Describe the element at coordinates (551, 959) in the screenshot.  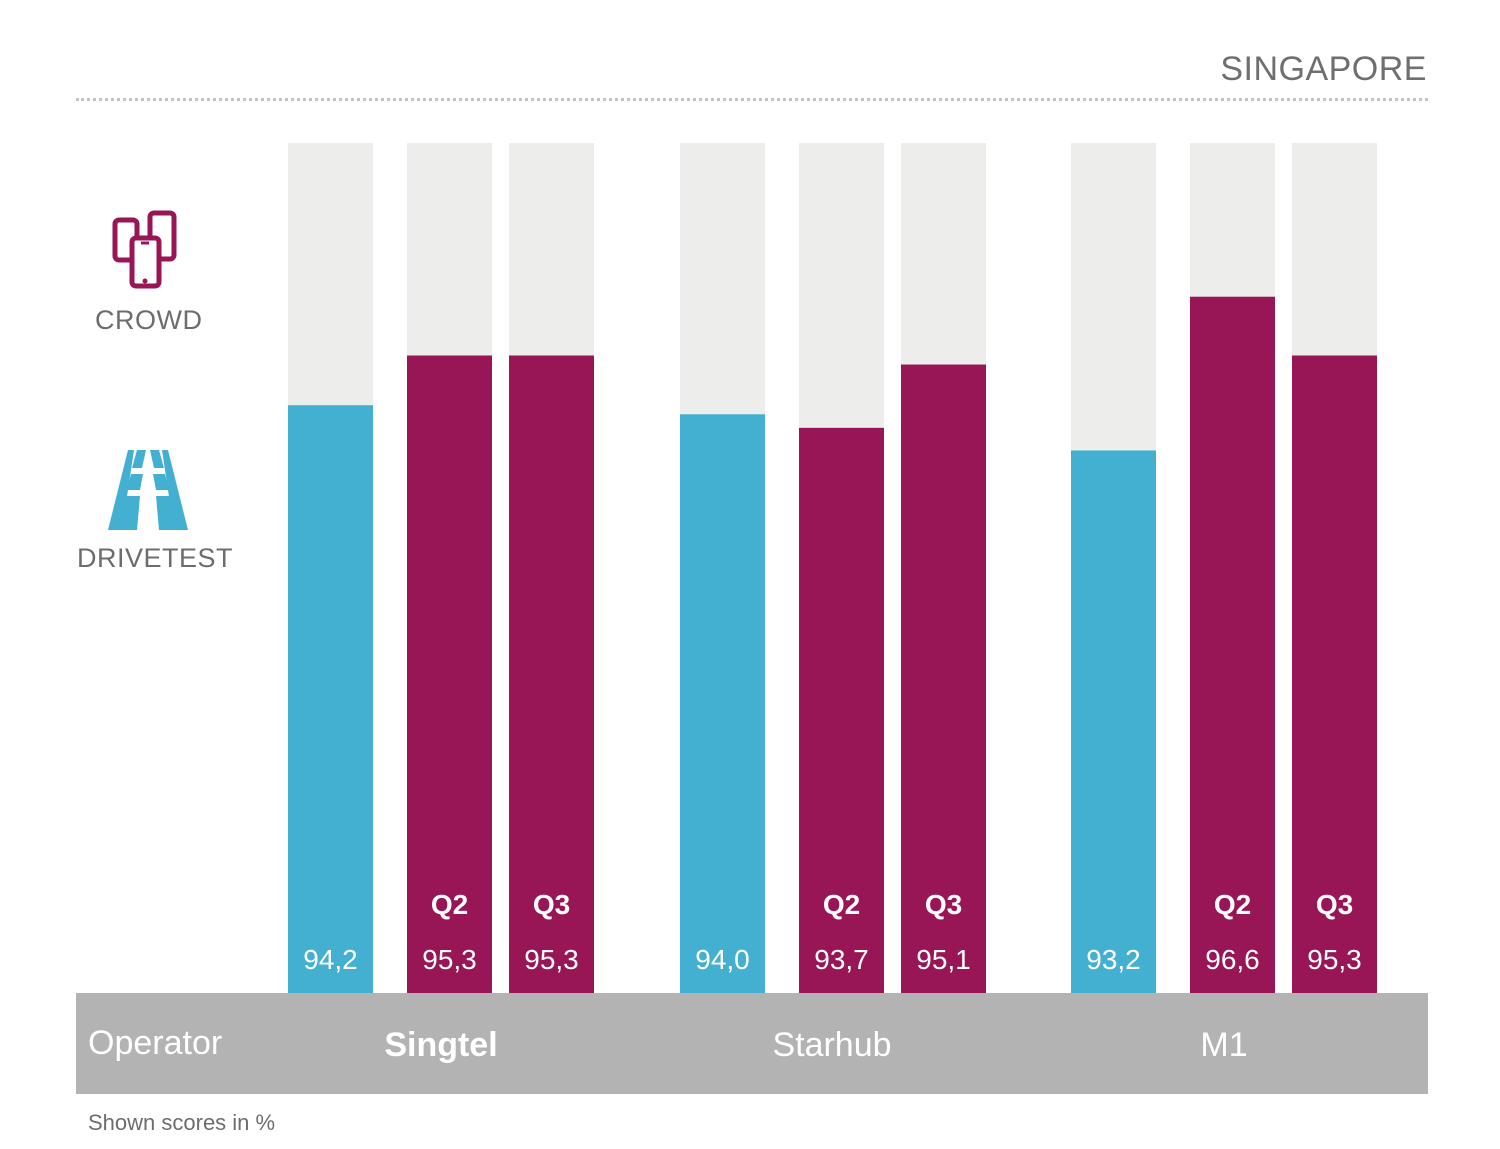
I see `bar-value-label-singtel-crowd-q3: 95,3` at that location.